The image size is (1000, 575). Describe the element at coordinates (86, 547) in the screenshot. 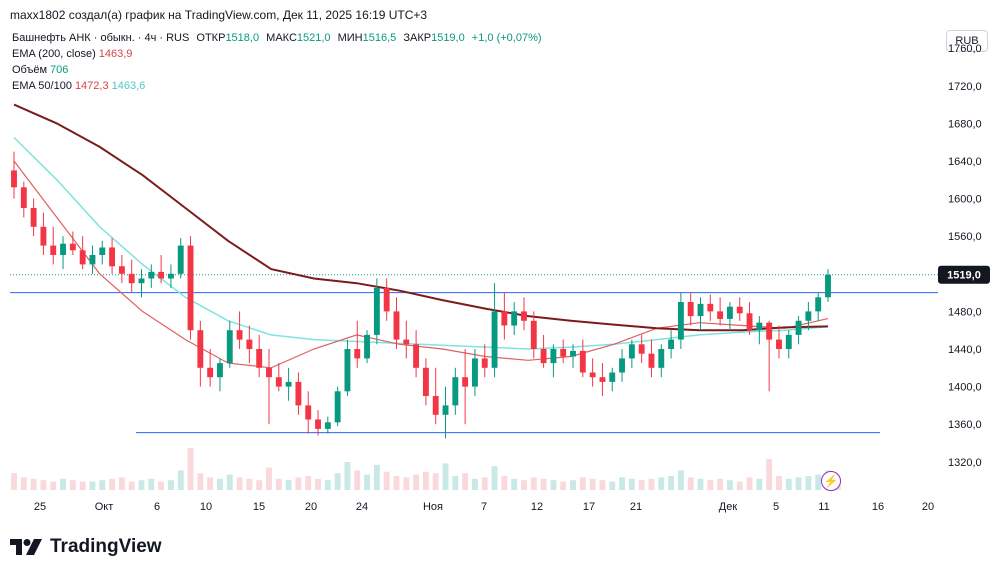

I see `tradingview-logo: TradingView` at that location.